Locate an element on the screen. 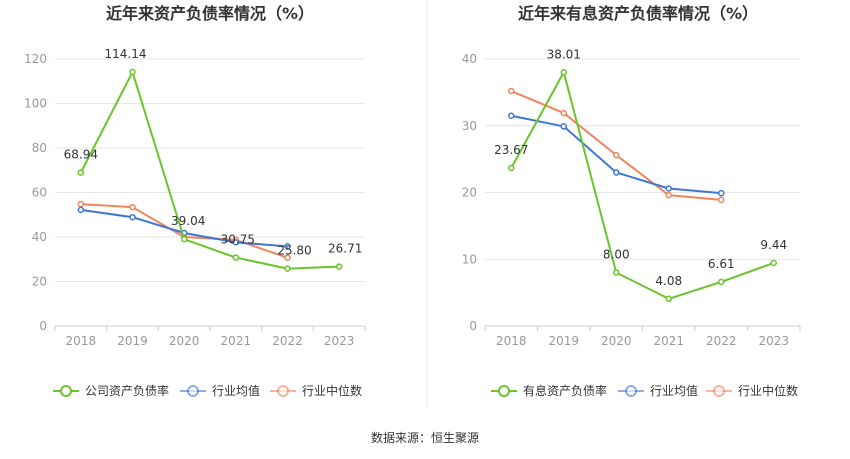  y-tick-label: 60 is located at coordinates (39, 193).